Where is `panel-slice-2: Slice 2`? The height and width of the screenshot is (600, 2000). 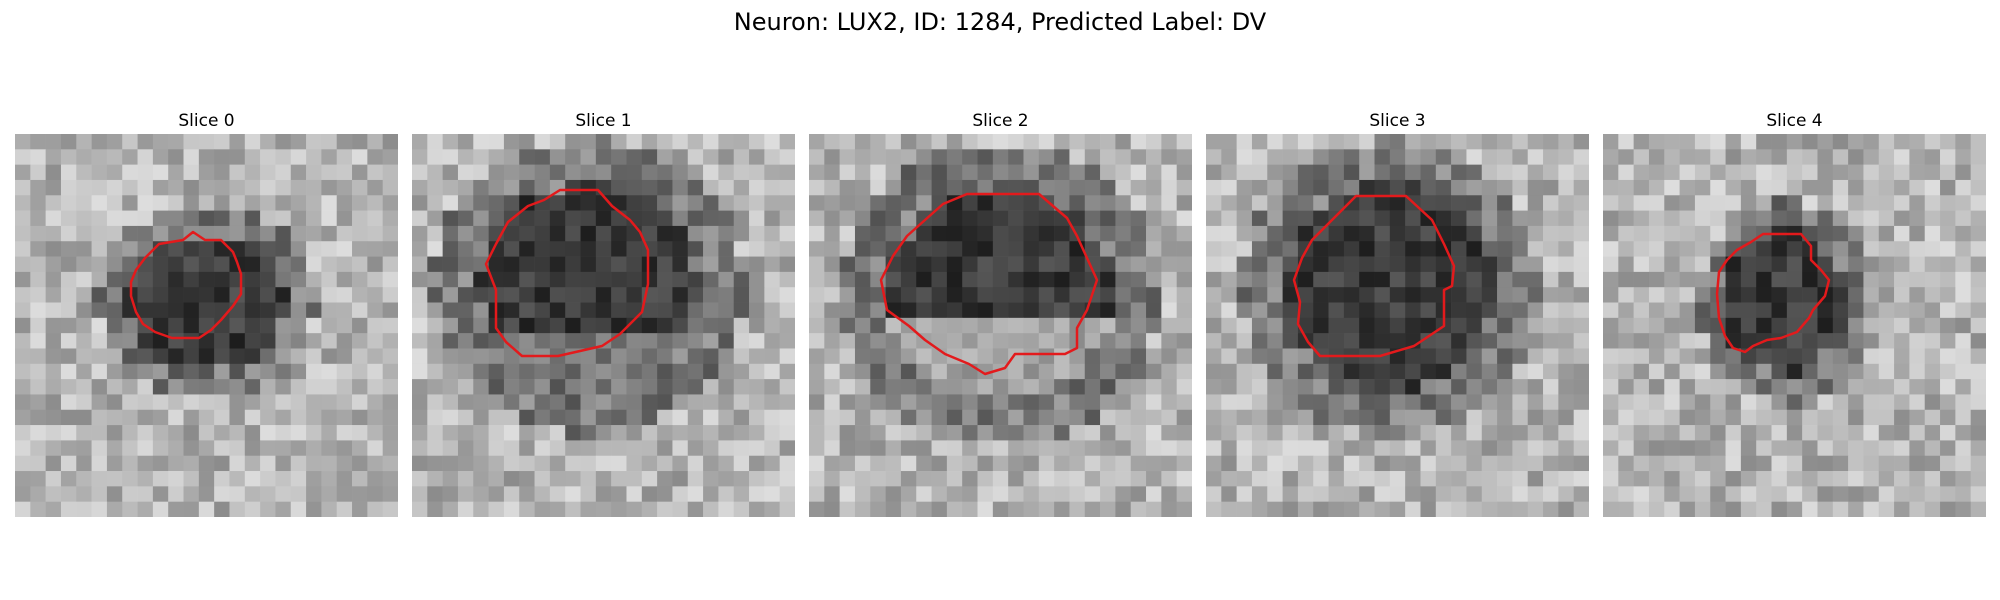 panel-slice-2: Slice 2 is located at coordinates (1000, 312).